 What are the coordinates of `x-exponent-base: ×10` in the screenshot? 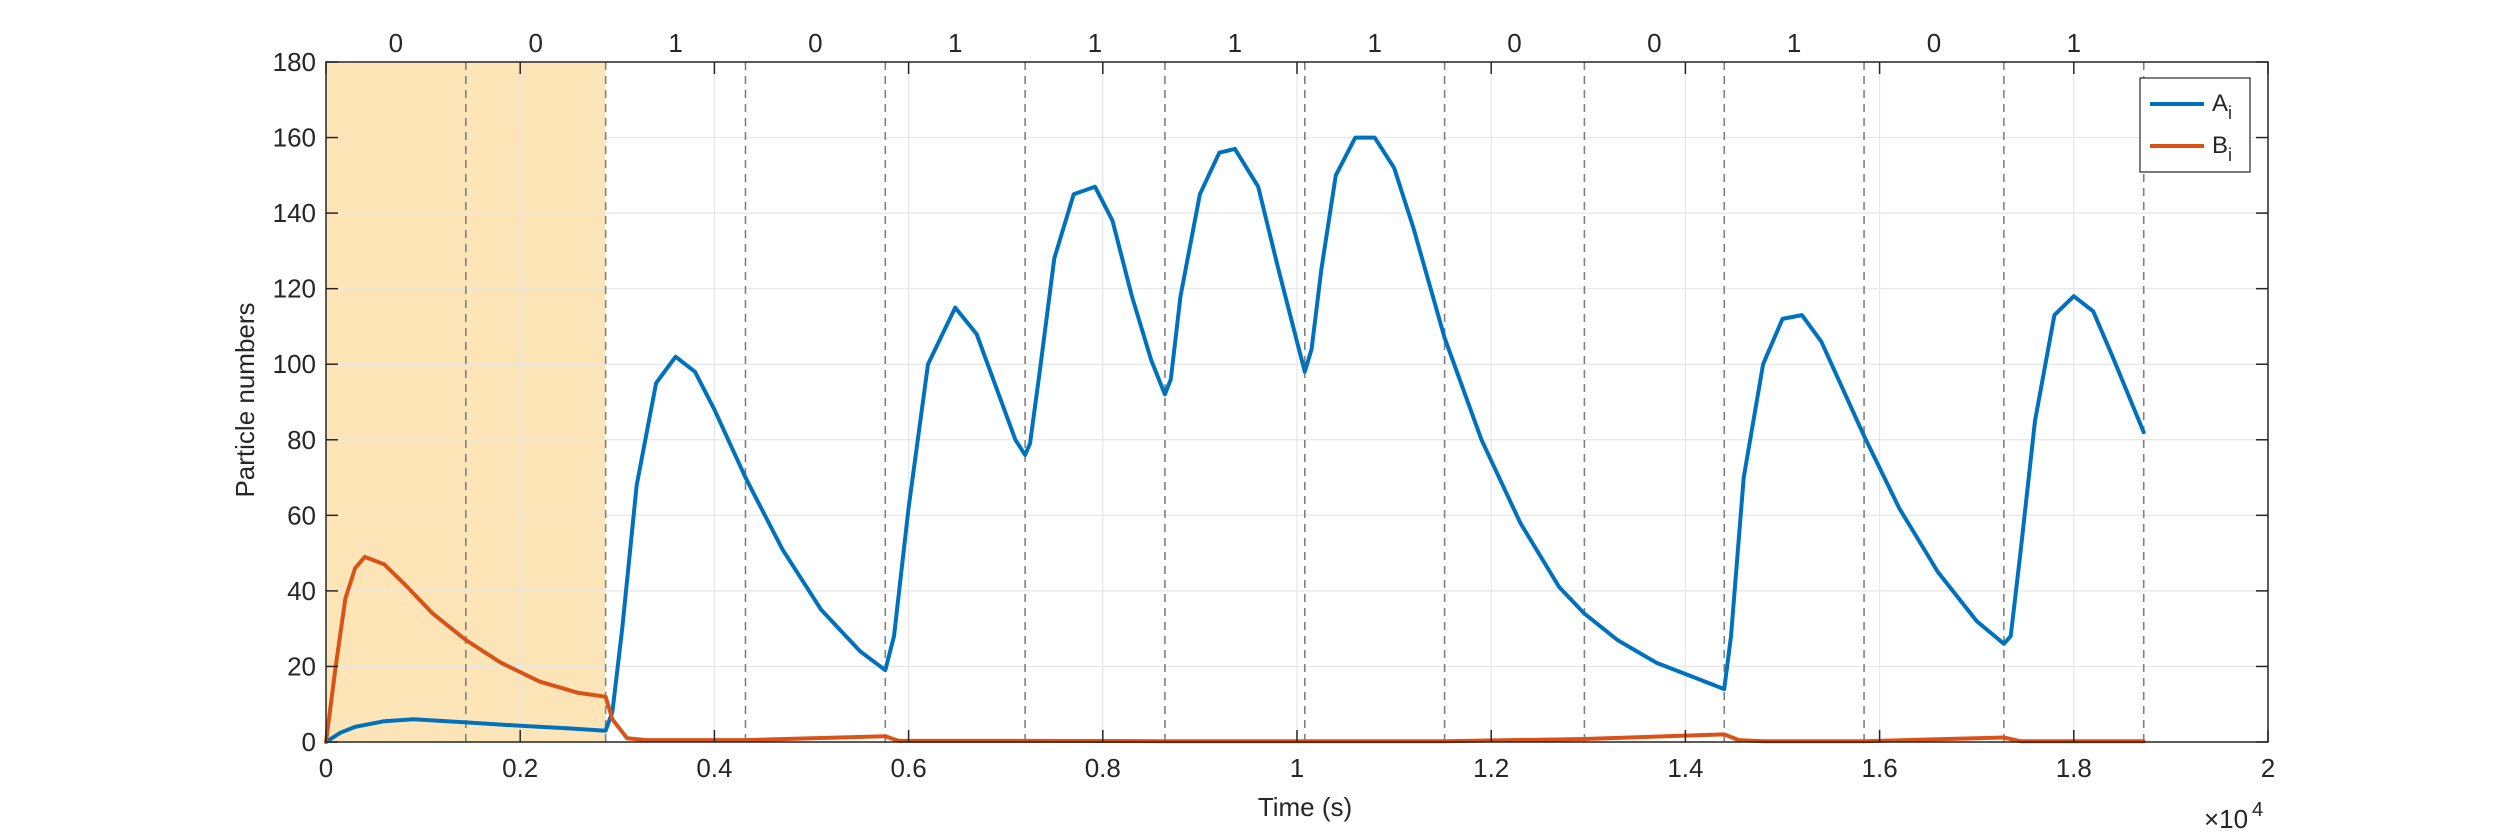 It's located at (2226, 818).